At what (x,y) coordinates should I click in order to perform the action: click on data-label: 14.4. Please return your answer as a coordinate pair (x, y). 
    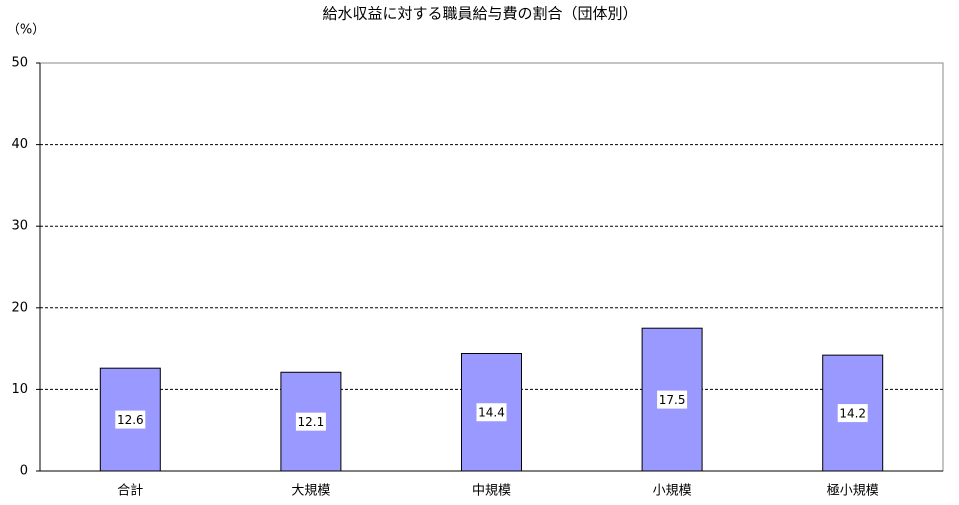
    Looking at the image, I should click on (491, 413).